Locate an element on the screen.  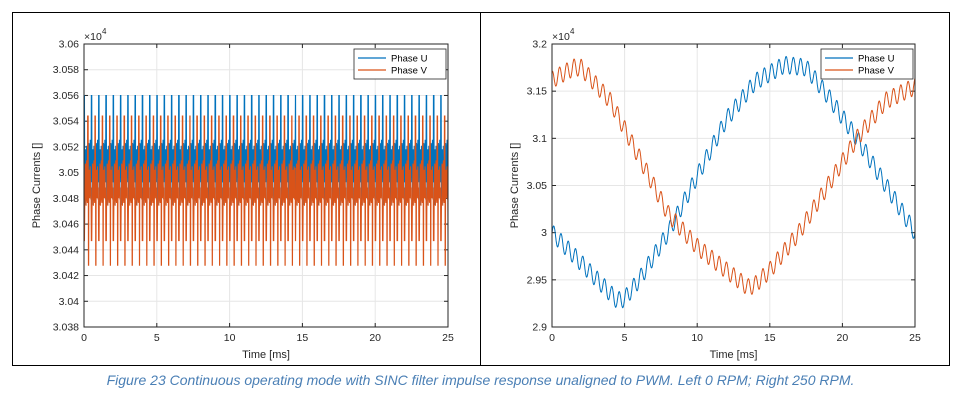
y-tick-label: 2.9 is located at coordinates (539, 328).